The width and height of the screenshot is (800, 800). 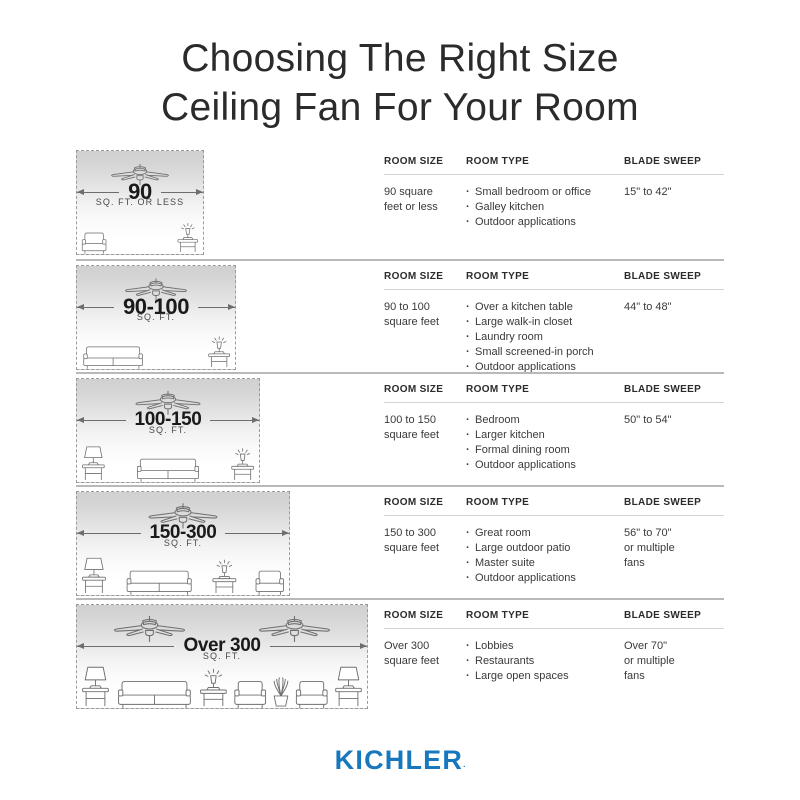 What do you see at coordinates (545, 548) in the screenshot?
I see `room-type-item: Large outdoor patio` at bounding box center [545, 548].